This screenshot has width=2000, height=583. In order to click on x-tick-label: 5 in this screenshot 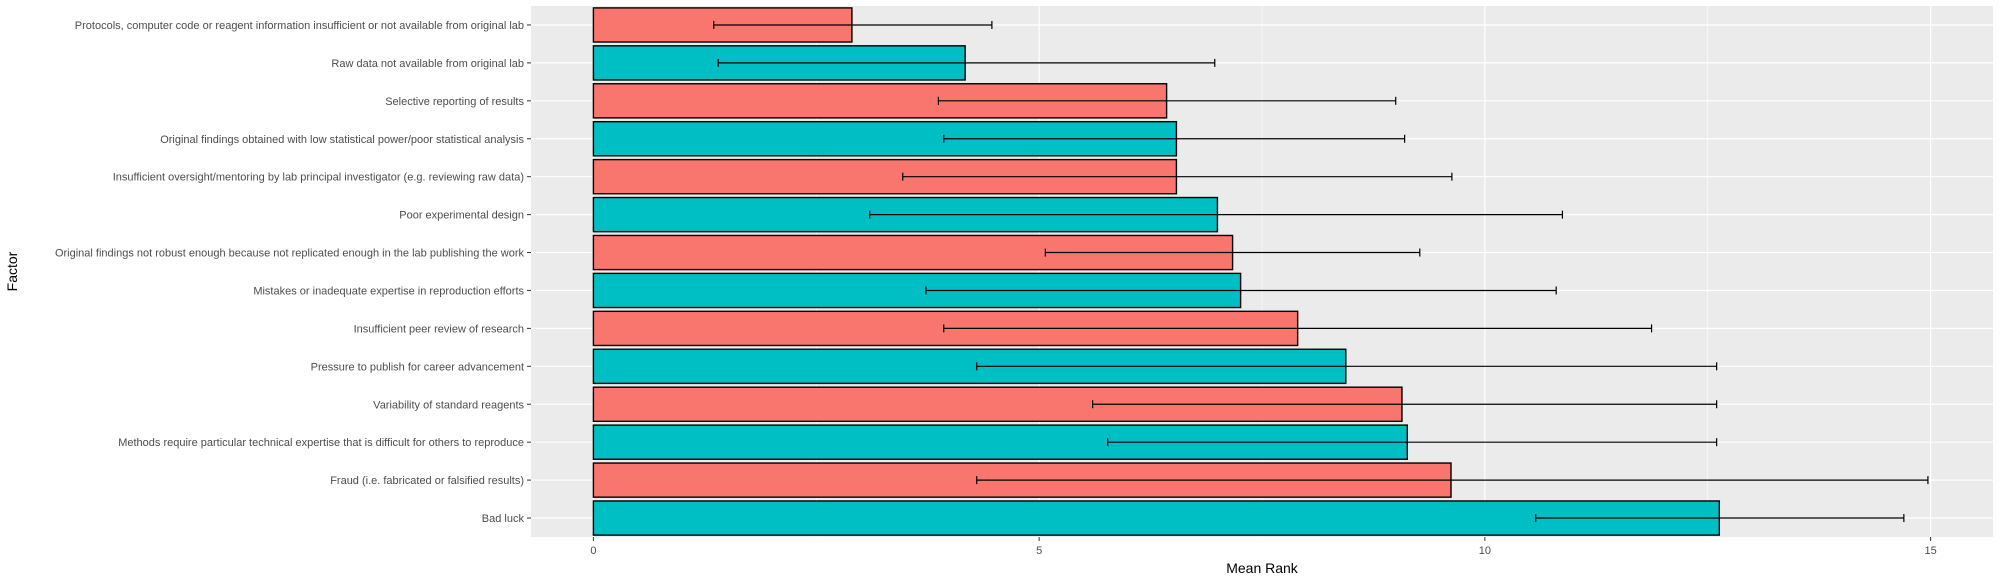, I will do `click(1039, 551)`.